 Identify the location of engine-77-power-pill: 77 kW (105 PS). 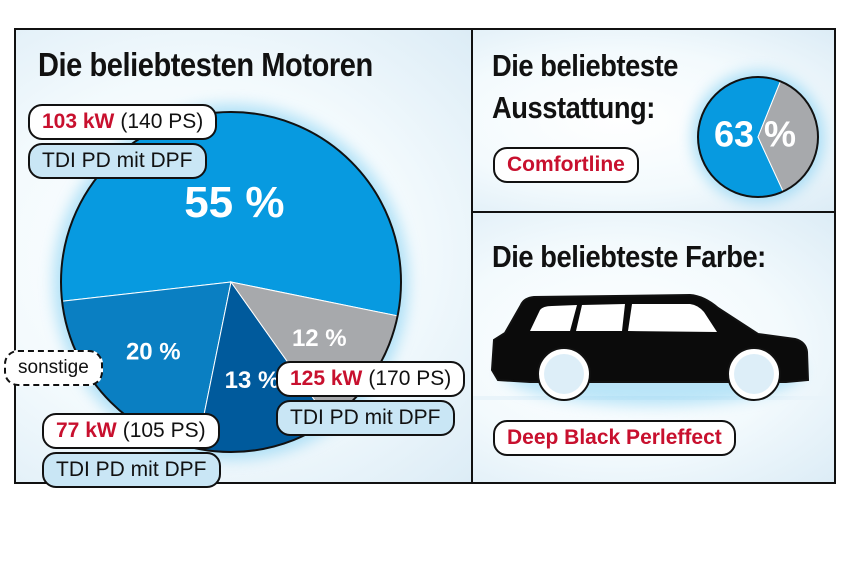
(131, 431).